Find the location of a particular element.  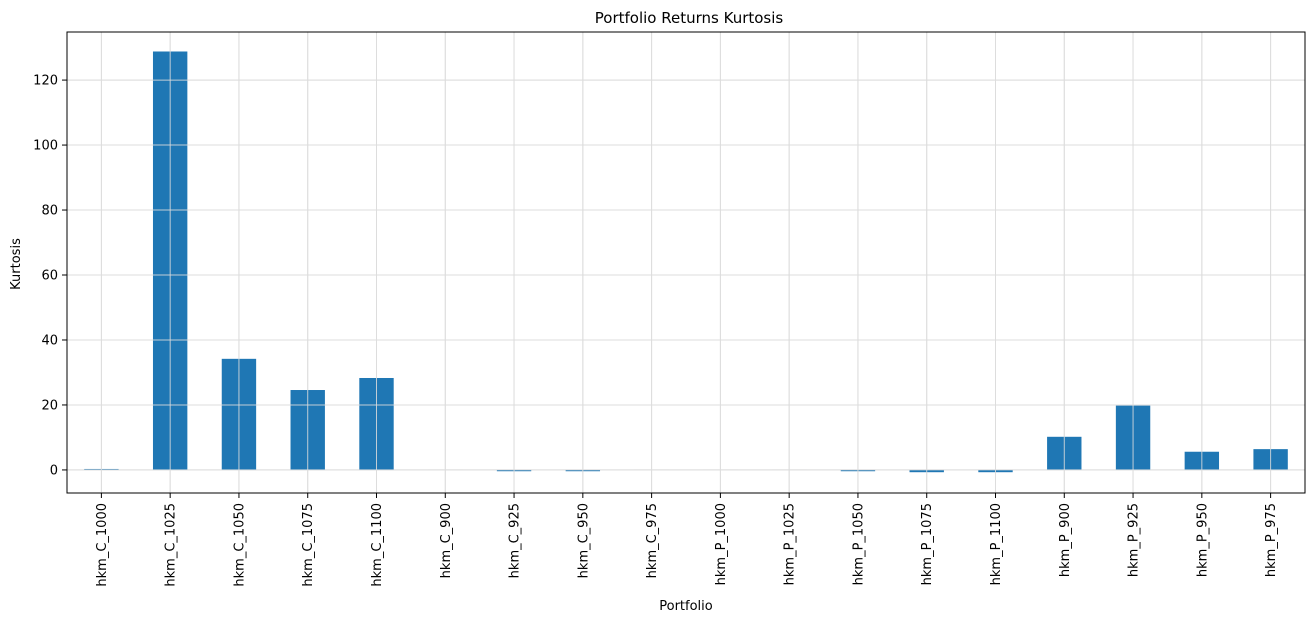

x-tick-label: hkm_P_975 is located at coordinates (1271, 540).